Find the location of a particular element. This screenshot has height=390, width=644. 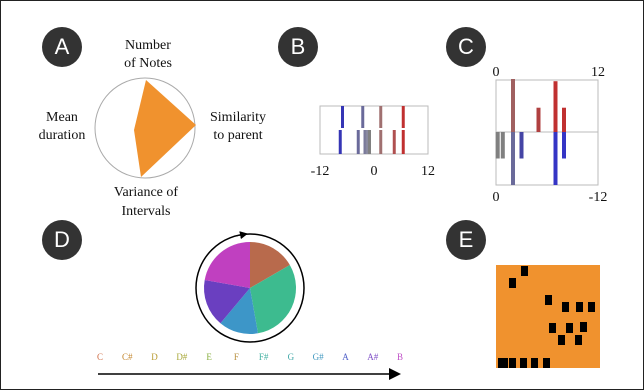

axis-label: Variance of is located at coordinates (146, 192).